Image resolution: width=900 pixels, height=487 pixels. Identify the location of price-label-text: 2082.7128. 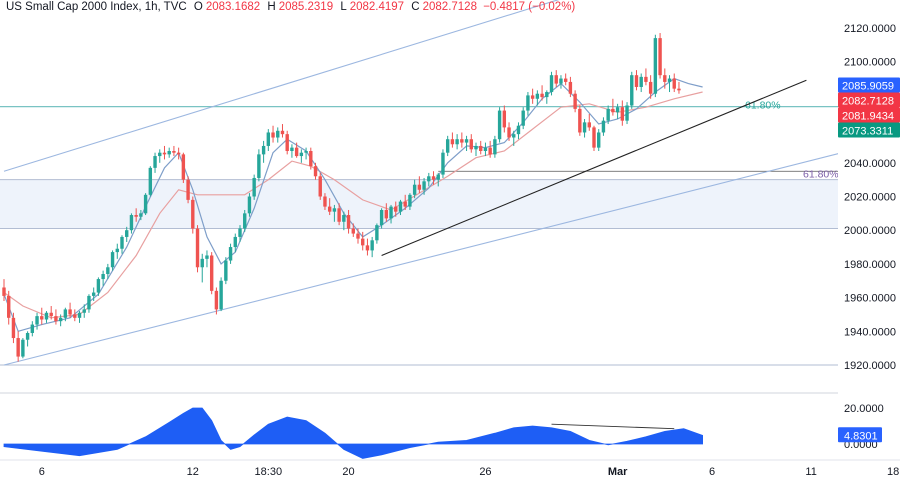
(868, 101).